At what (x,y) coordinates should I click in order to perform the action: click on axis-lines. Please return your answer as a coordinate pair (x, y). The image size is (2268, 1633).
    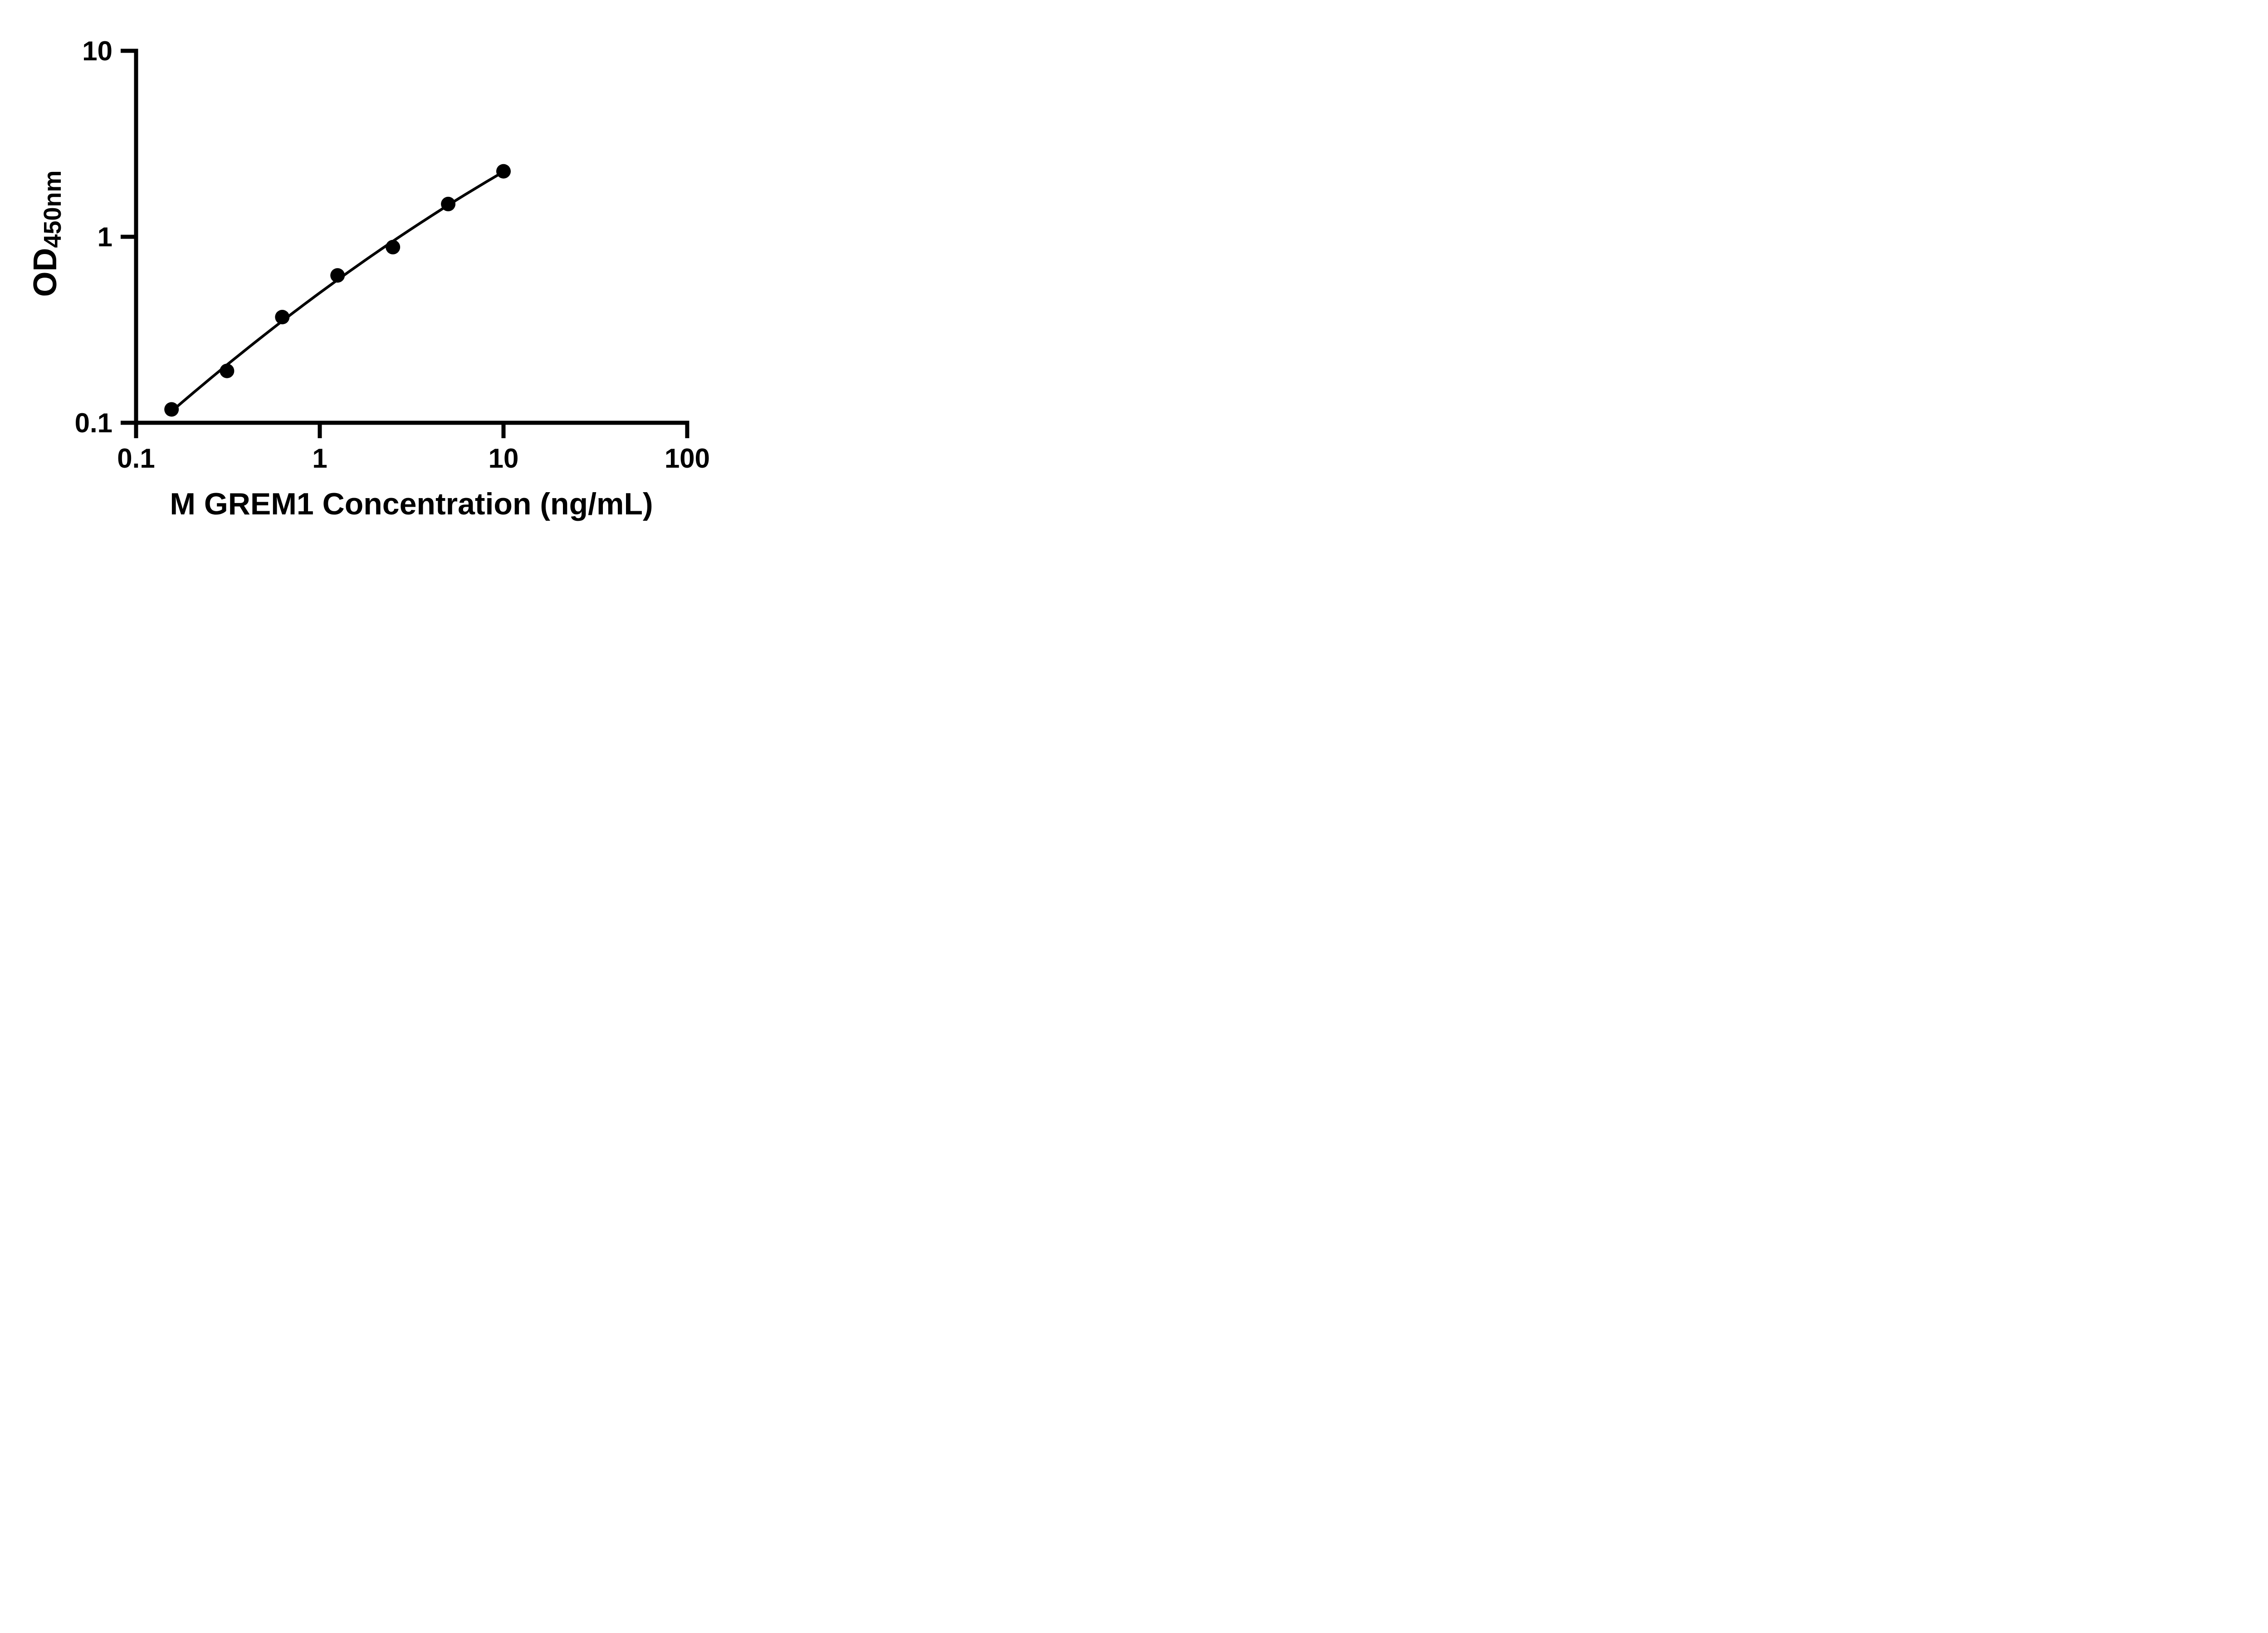
    Looking at the image, I should click on (412, 237).